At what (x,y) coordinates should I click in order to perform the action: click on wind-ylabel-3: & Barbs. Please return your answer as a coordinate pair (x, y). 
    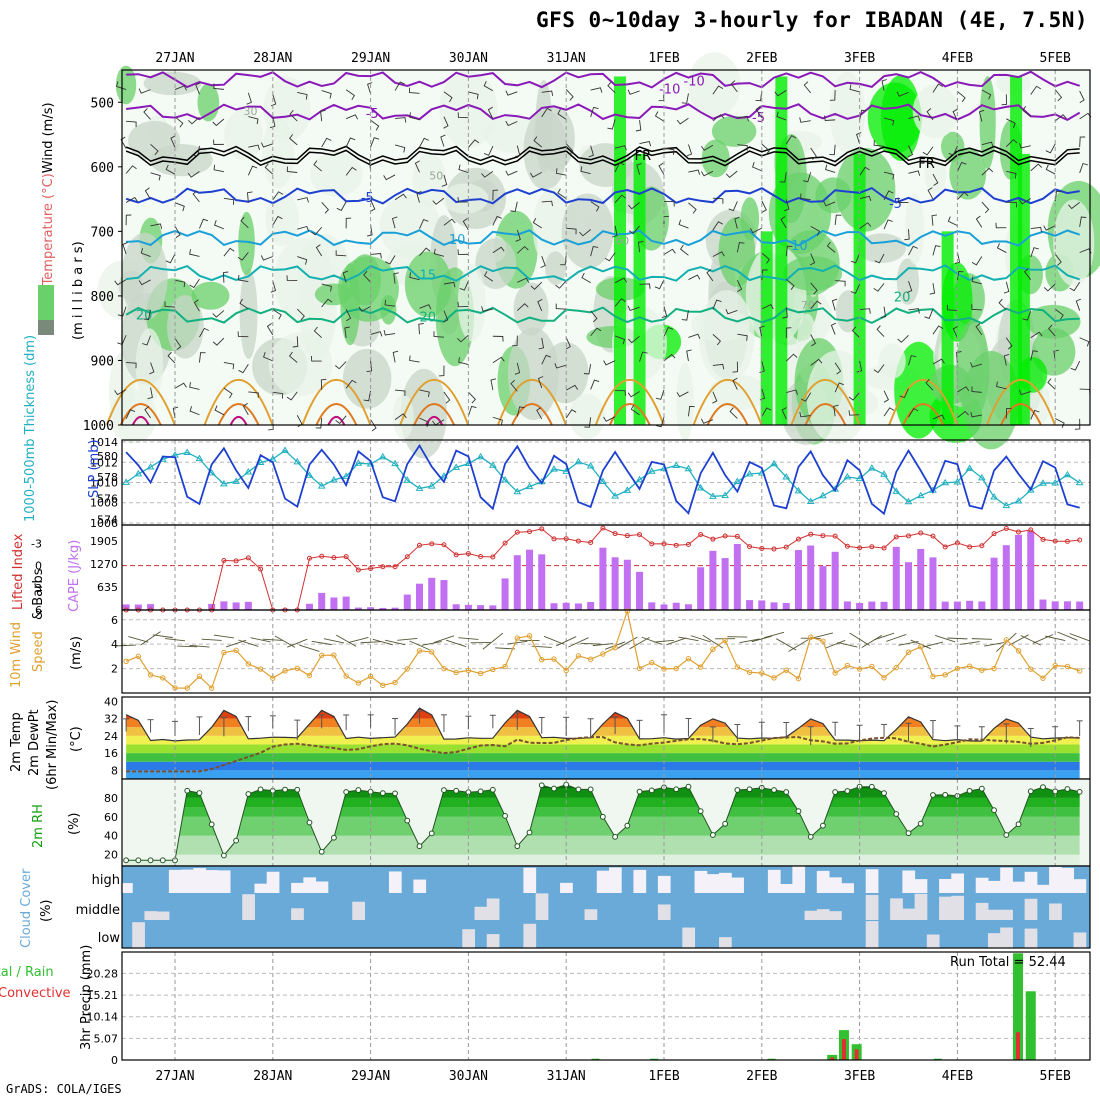
    Looking at the image, I should click on (38, 594).